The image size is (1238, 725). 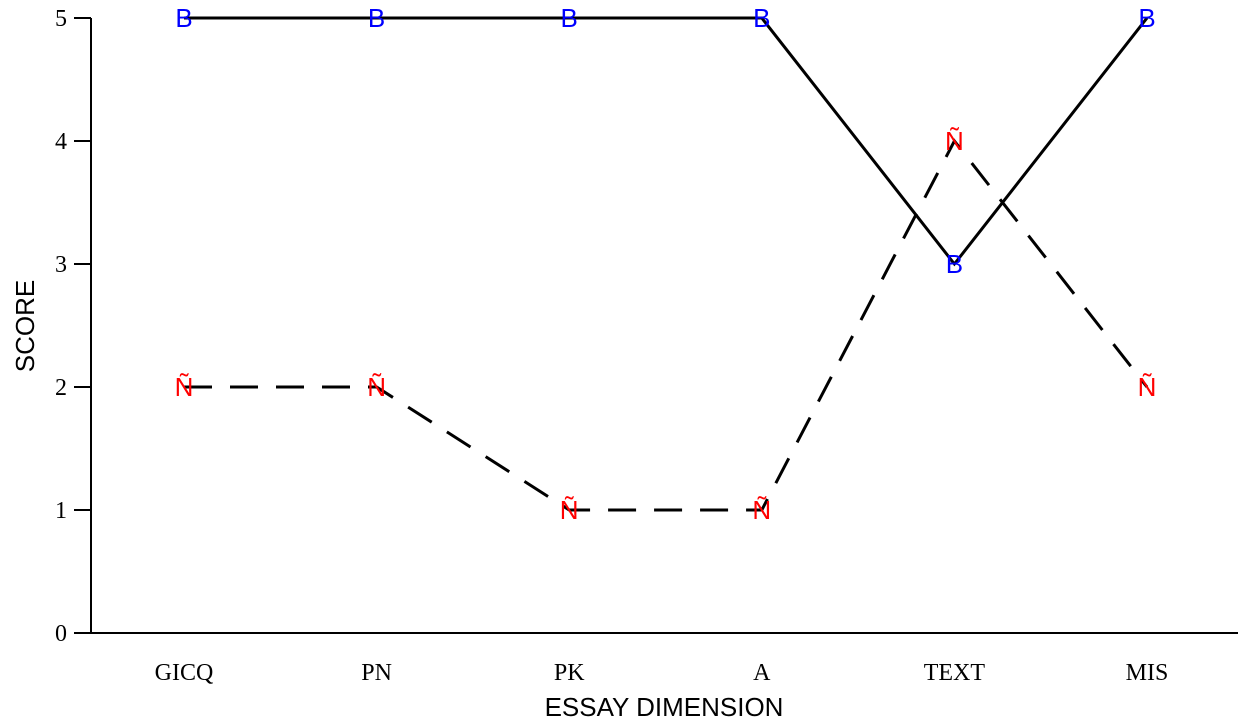 I want to click on x-tick-label: TEXT, so click(x=955, y=673).